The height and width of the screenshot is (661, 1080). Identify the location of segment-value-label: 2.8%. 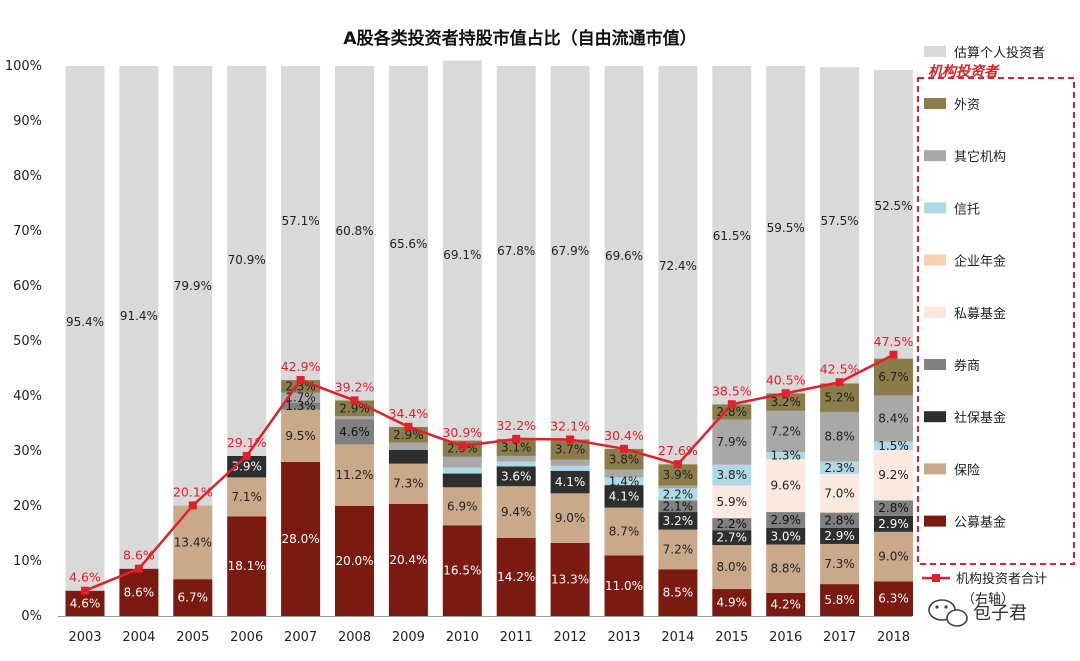
(839, 520).